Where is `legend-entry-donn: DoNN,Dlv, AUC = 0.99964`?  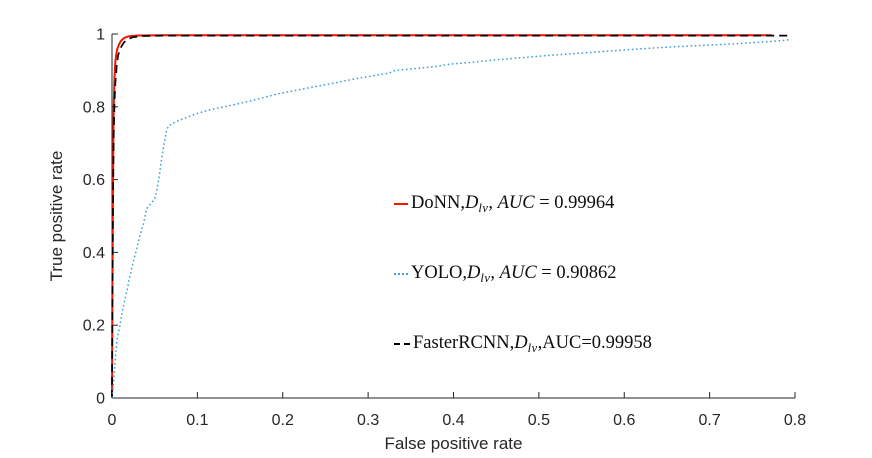 legend-entry-donn: DoNN,Dlv, AUC = 0.99964 is located at coordinates (523, 204).